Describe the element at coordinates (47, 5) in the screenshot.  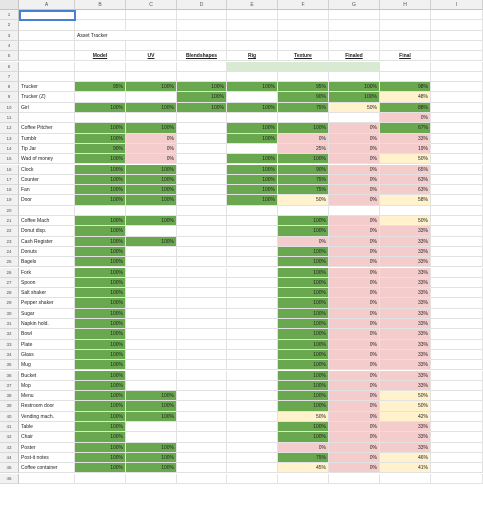
I see `column-header-a: A` at that location.